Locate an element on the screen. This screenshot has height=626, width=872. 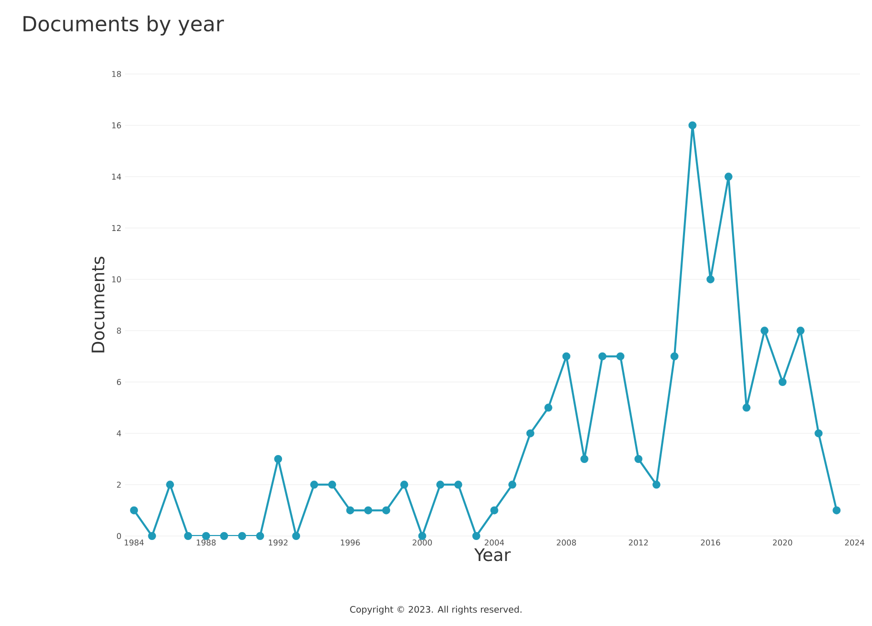
x-axis-title: Year is located at coordinates (492, 555).